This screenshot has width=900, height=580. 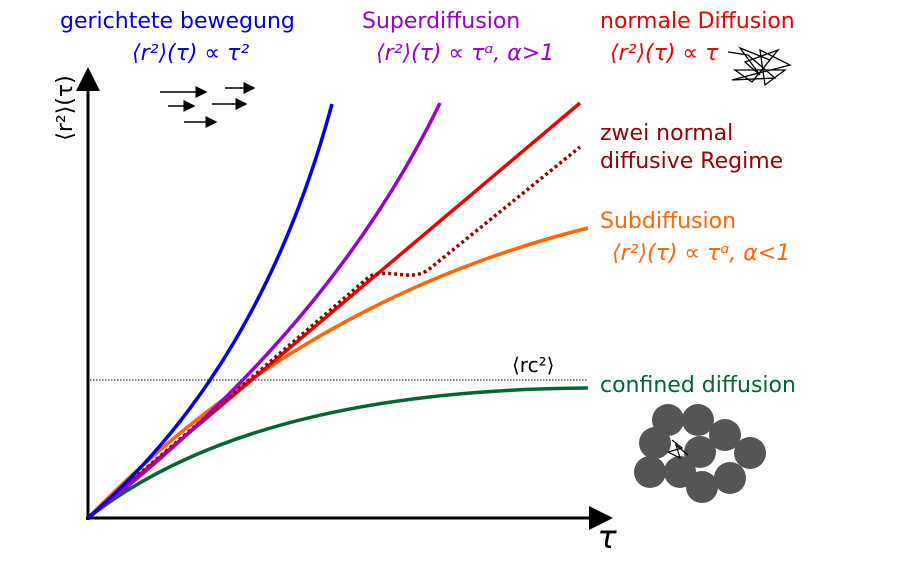 What do you see at coordinates (700, 453) in the screenshot?
I see `confined-particles` at bounding box center [700, 453].